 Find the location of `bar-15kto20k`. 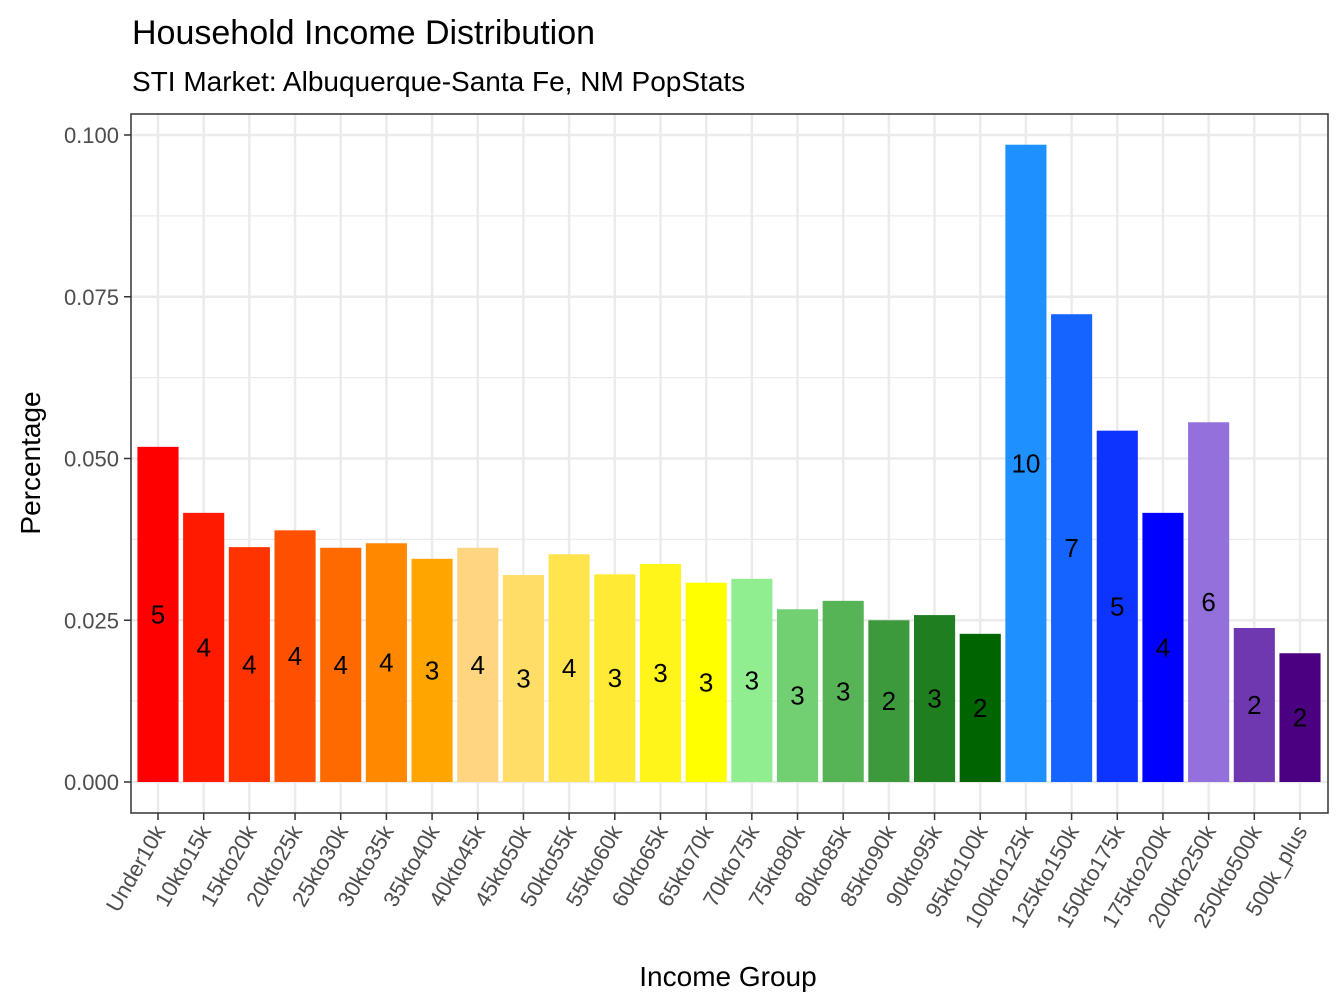

bar-15kto20k is located at coordinates (249, 664).